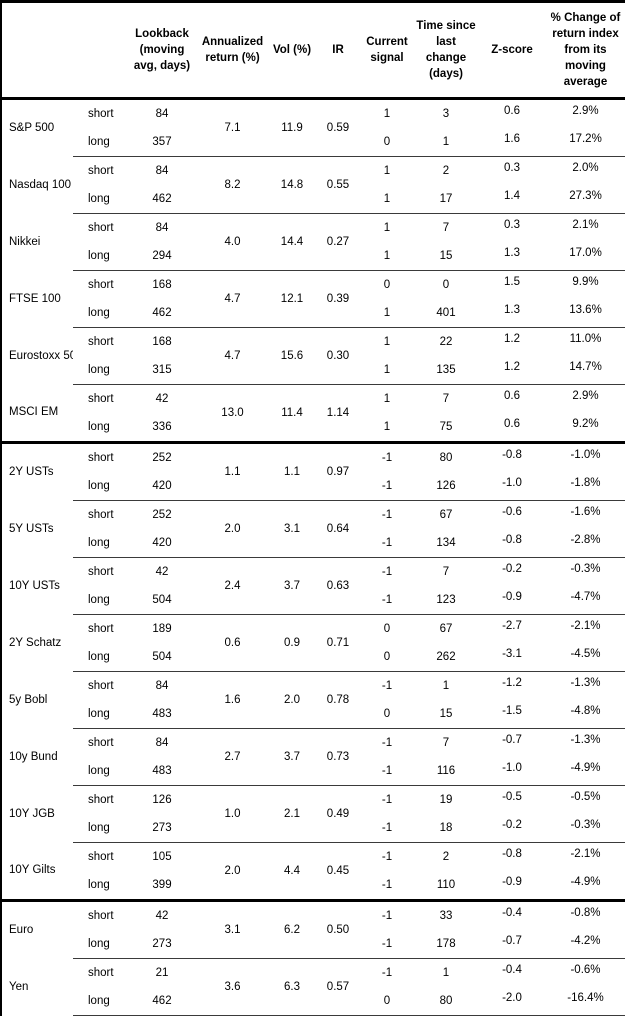 The width and height of the screenshot is (625, 1016). I want to click on pct-change-cell: -4.7%, so click(585, 597).